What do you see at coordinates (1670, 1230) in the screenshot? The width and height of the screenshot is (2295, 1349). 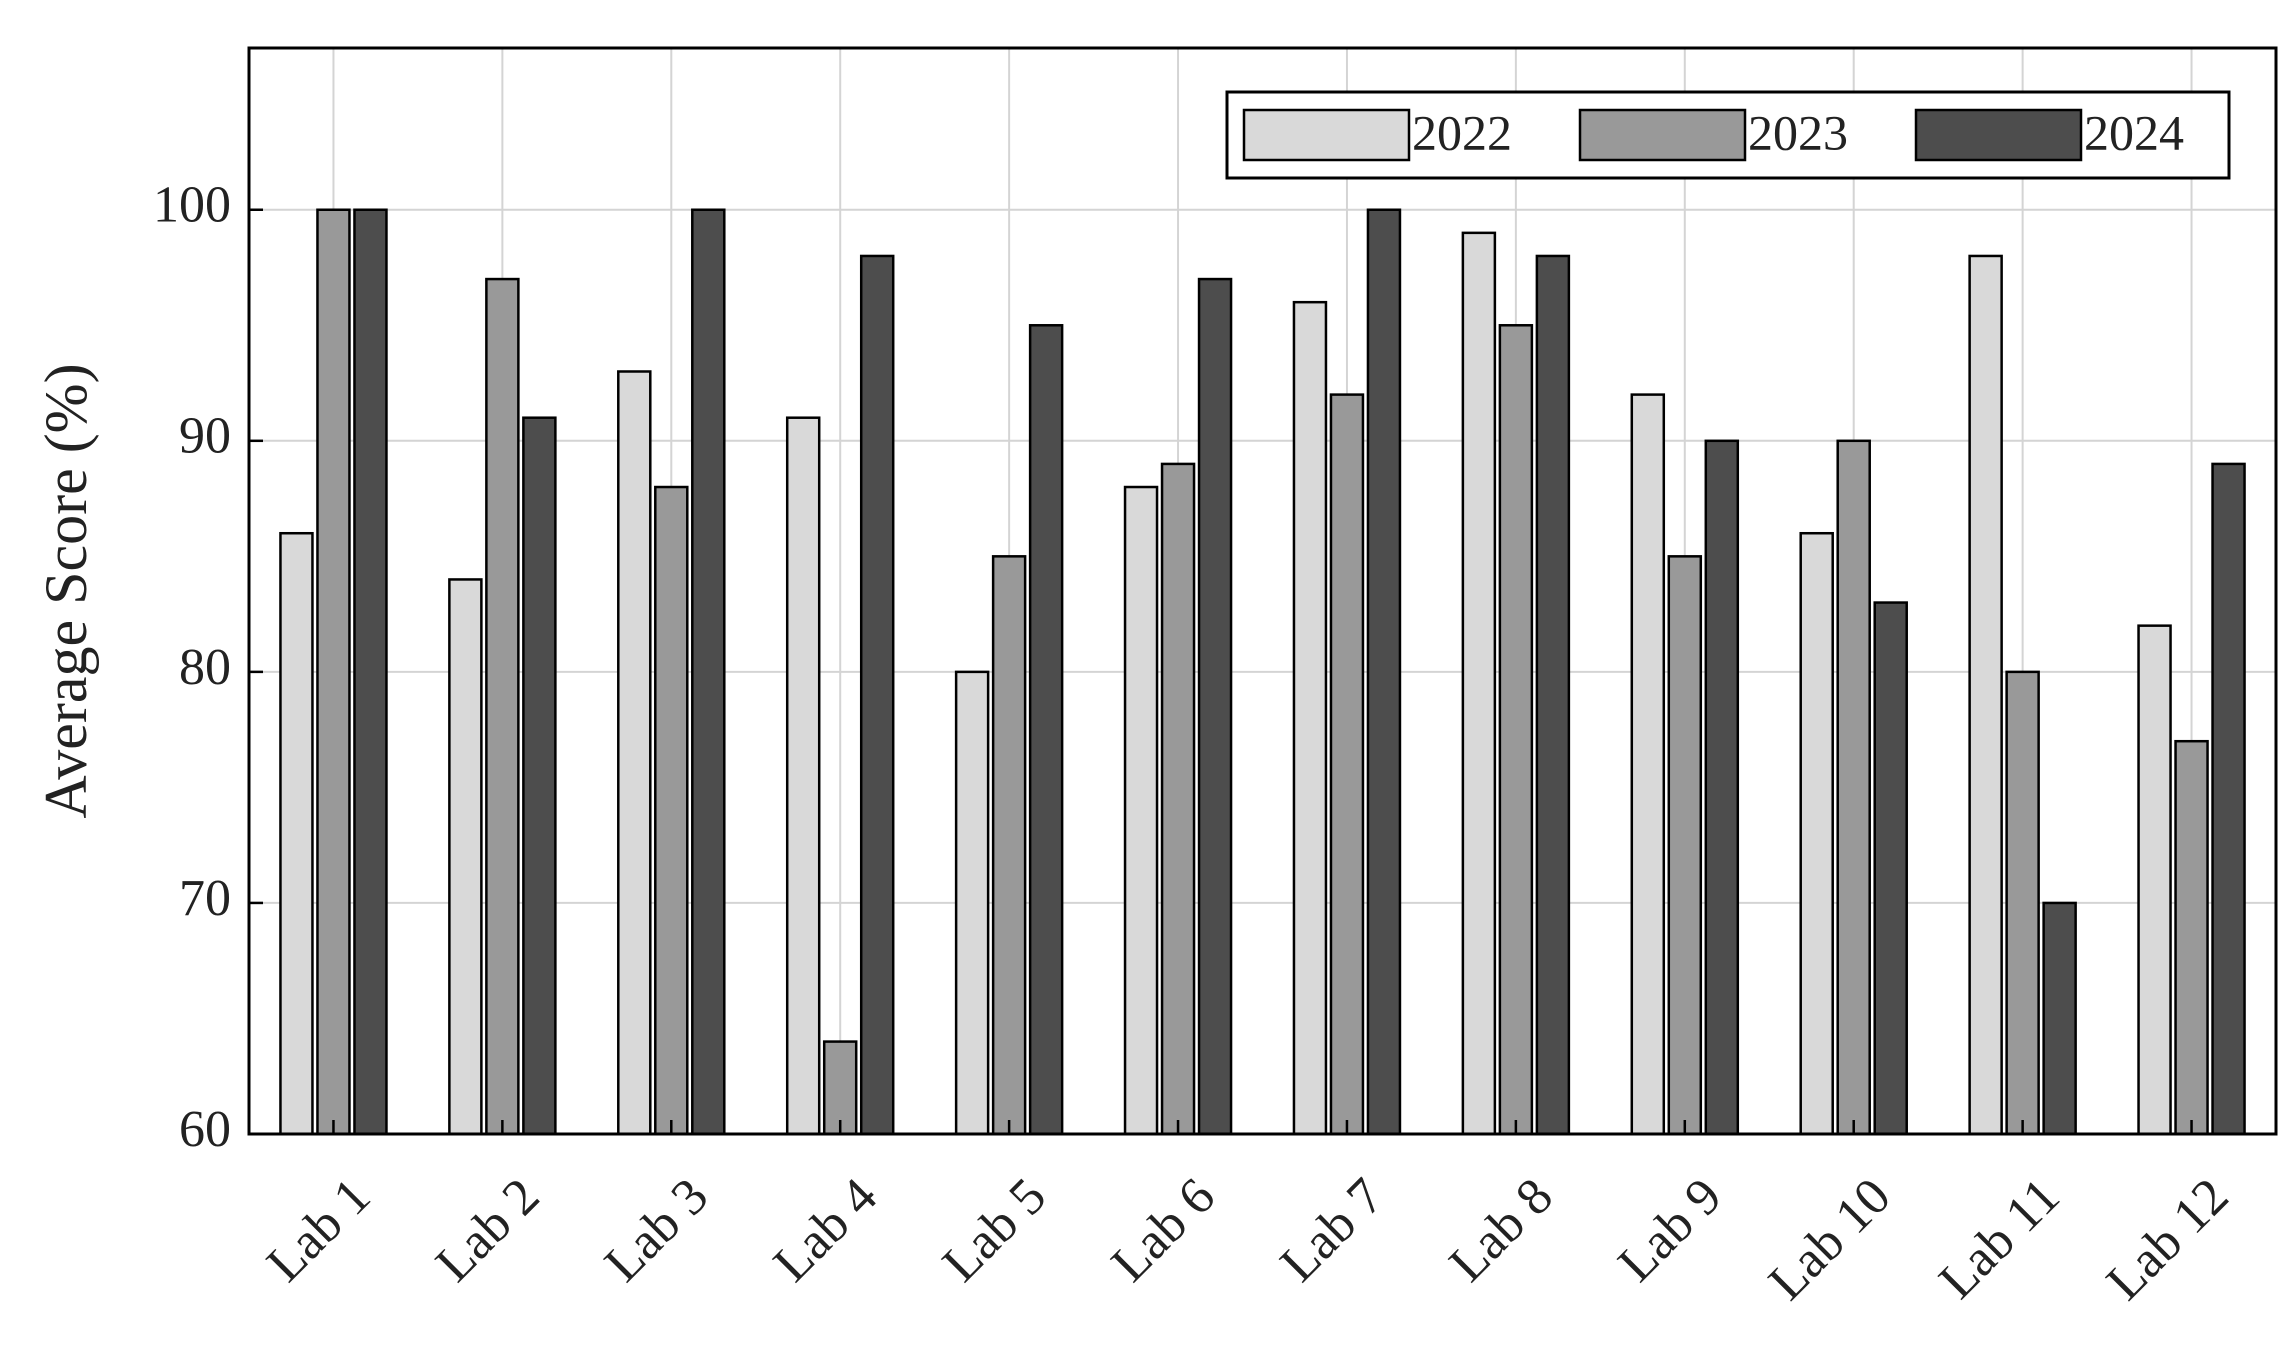 I see `x-tick-label: Lab 9` at bounding box center [1670, 1230].